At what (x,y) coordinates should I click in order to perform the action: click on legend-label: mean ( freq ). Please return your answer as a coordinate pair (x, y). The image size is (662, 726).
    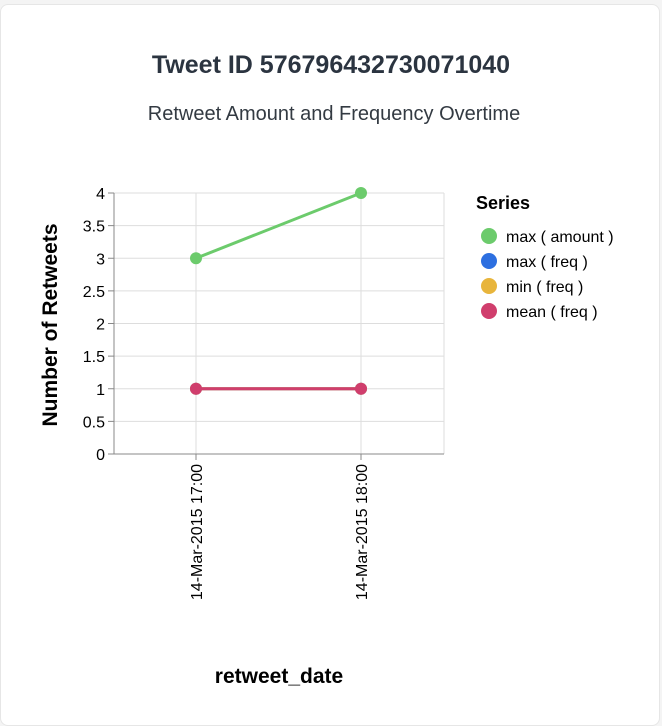
    Looking at the image, I should click on (552, 312).